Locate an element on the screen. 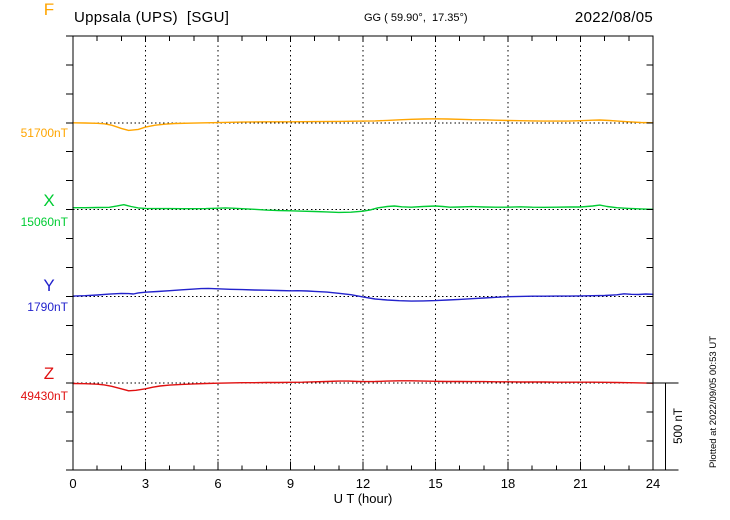 The image size is (730, 520). baseline-value-F: 51700nT is located at coordinates (44, 133).